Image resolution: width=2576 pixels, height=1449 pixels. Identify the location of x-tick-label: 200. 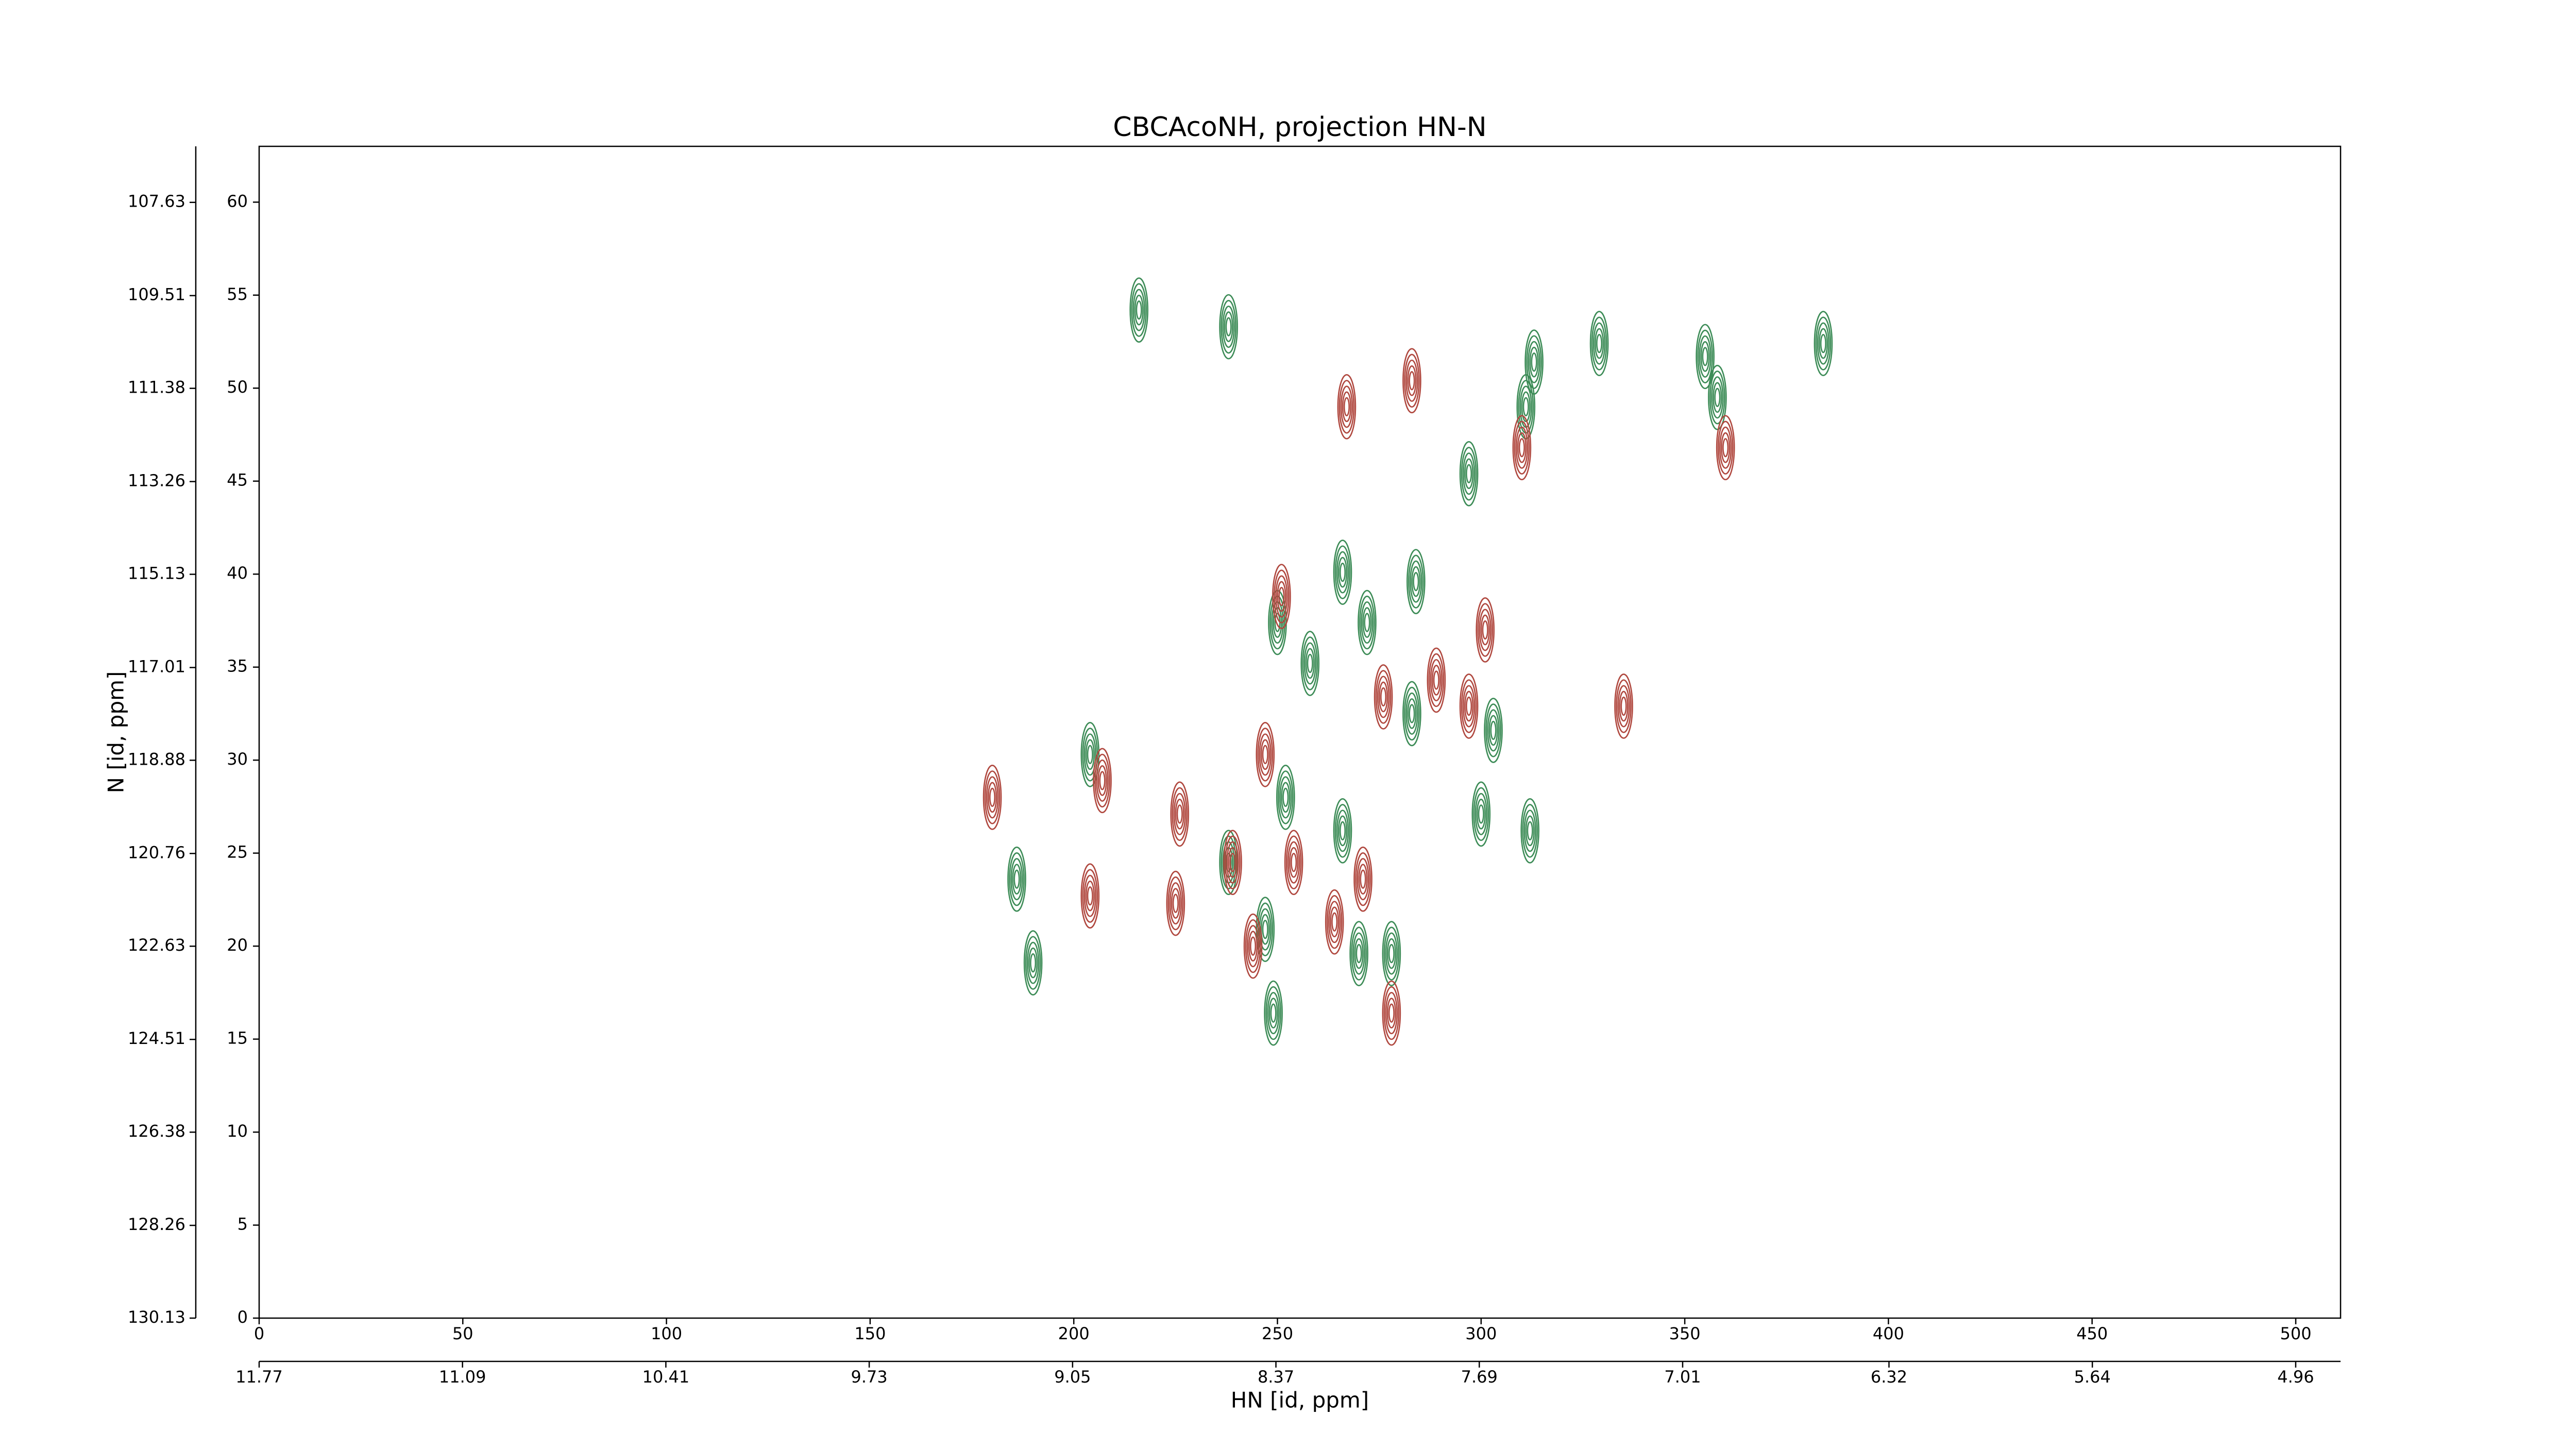
(1074, 1333).